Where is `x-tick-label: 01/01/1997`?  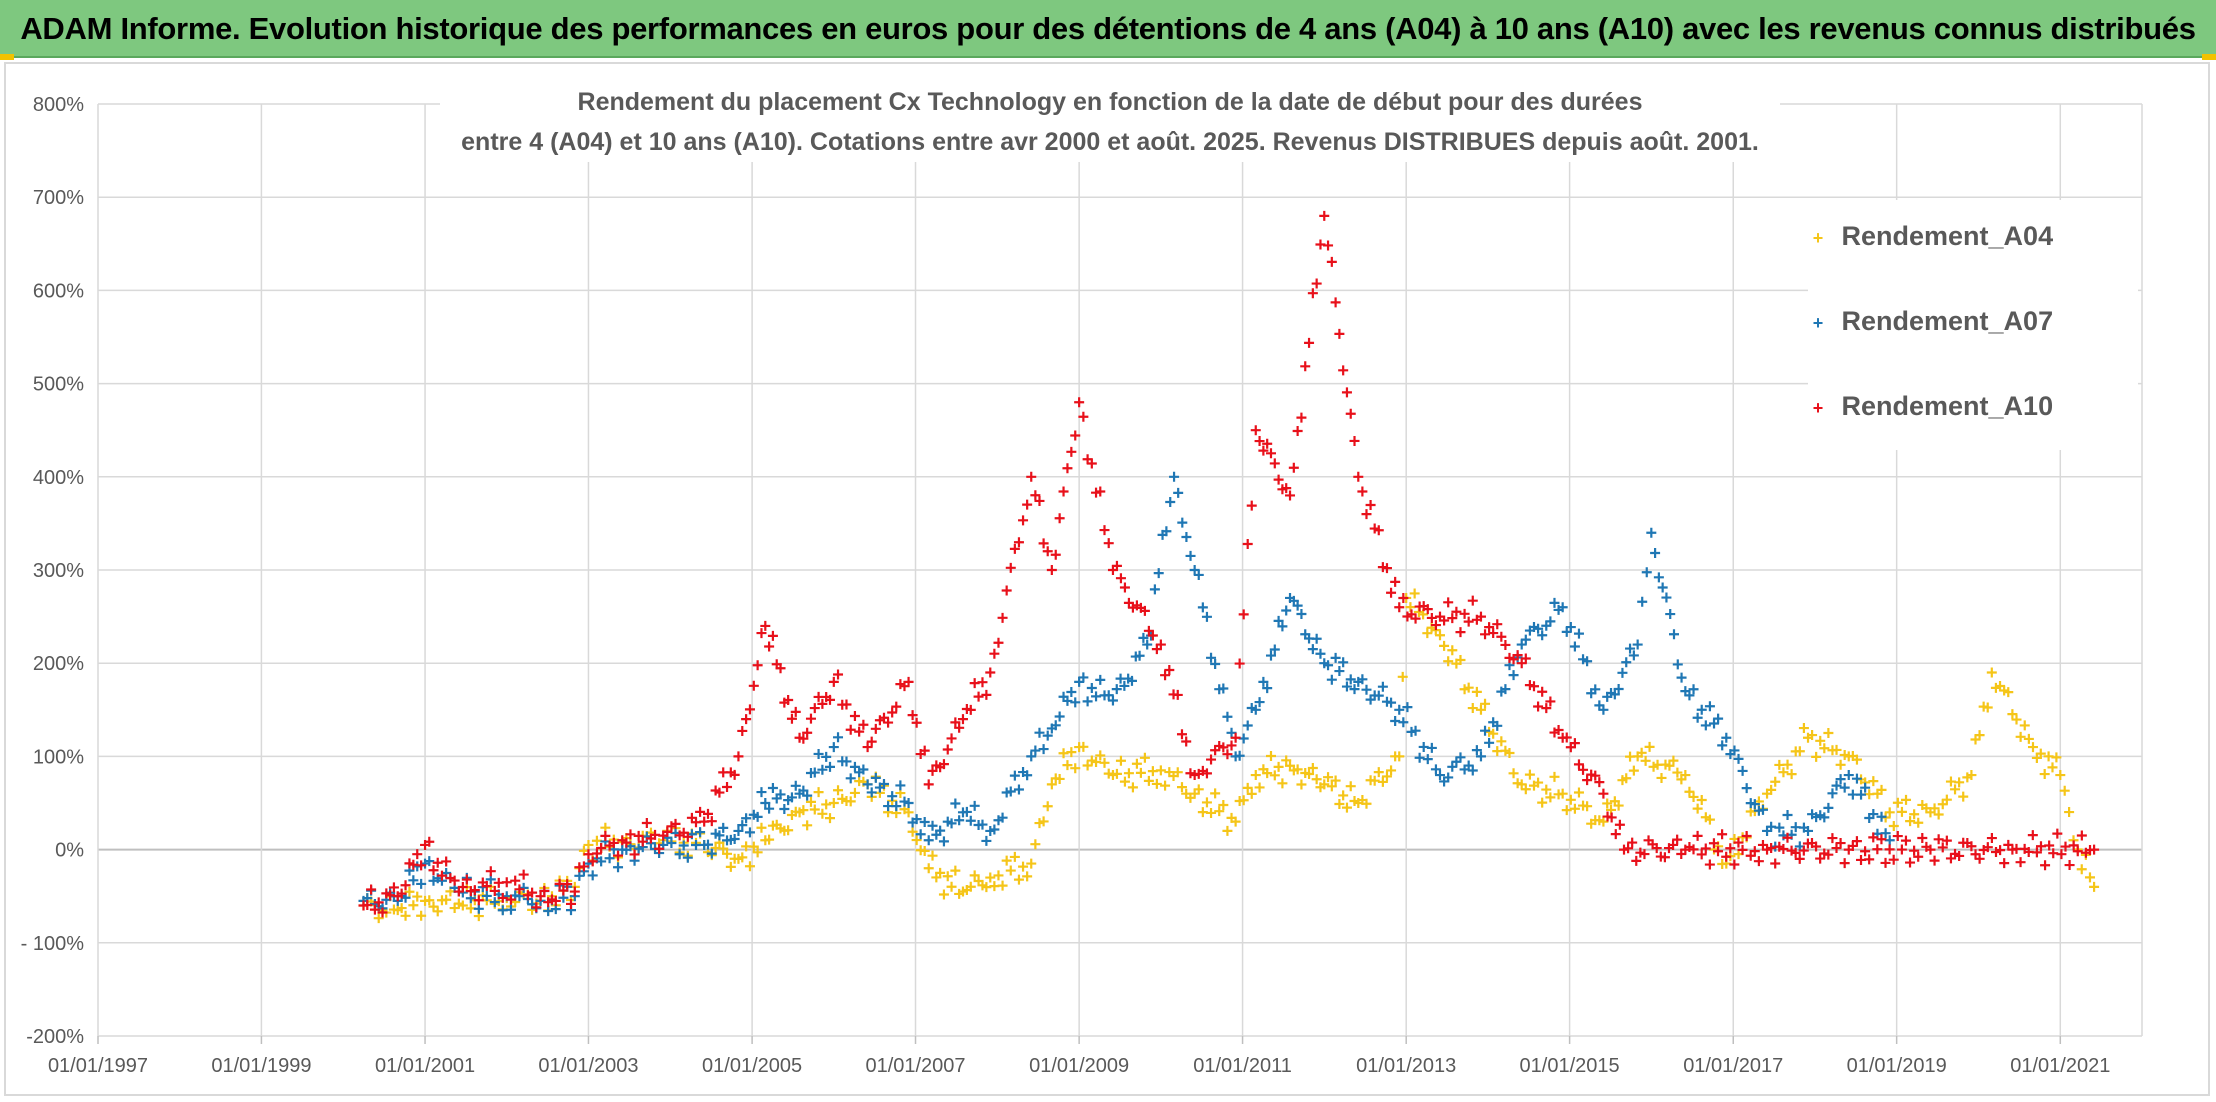
x-tick-label: 01/01/1997 is located at coordinates (98, 1066).